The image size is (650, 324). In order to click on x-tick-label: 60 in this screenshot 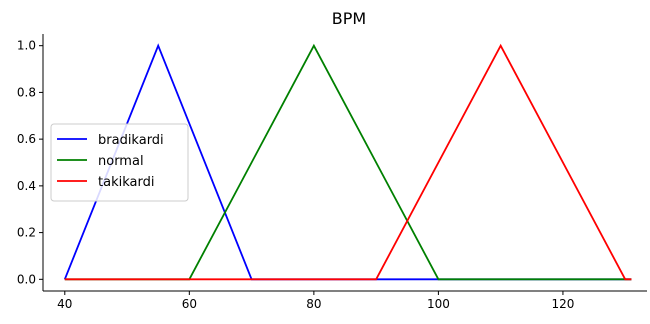, I will do `click(189, 304)`.